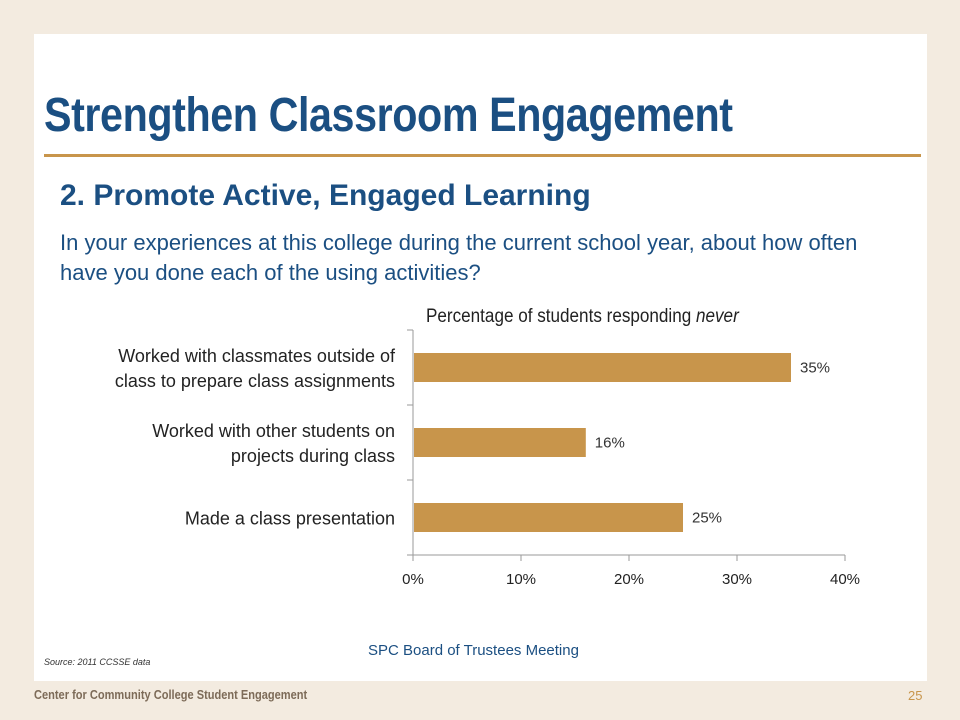 This screenshot has height=720, width=960. What do you see at coordinates (273, 431) in the screenshot?
I see `category-label: Worked with other students on` at bounding box center [273, 431].